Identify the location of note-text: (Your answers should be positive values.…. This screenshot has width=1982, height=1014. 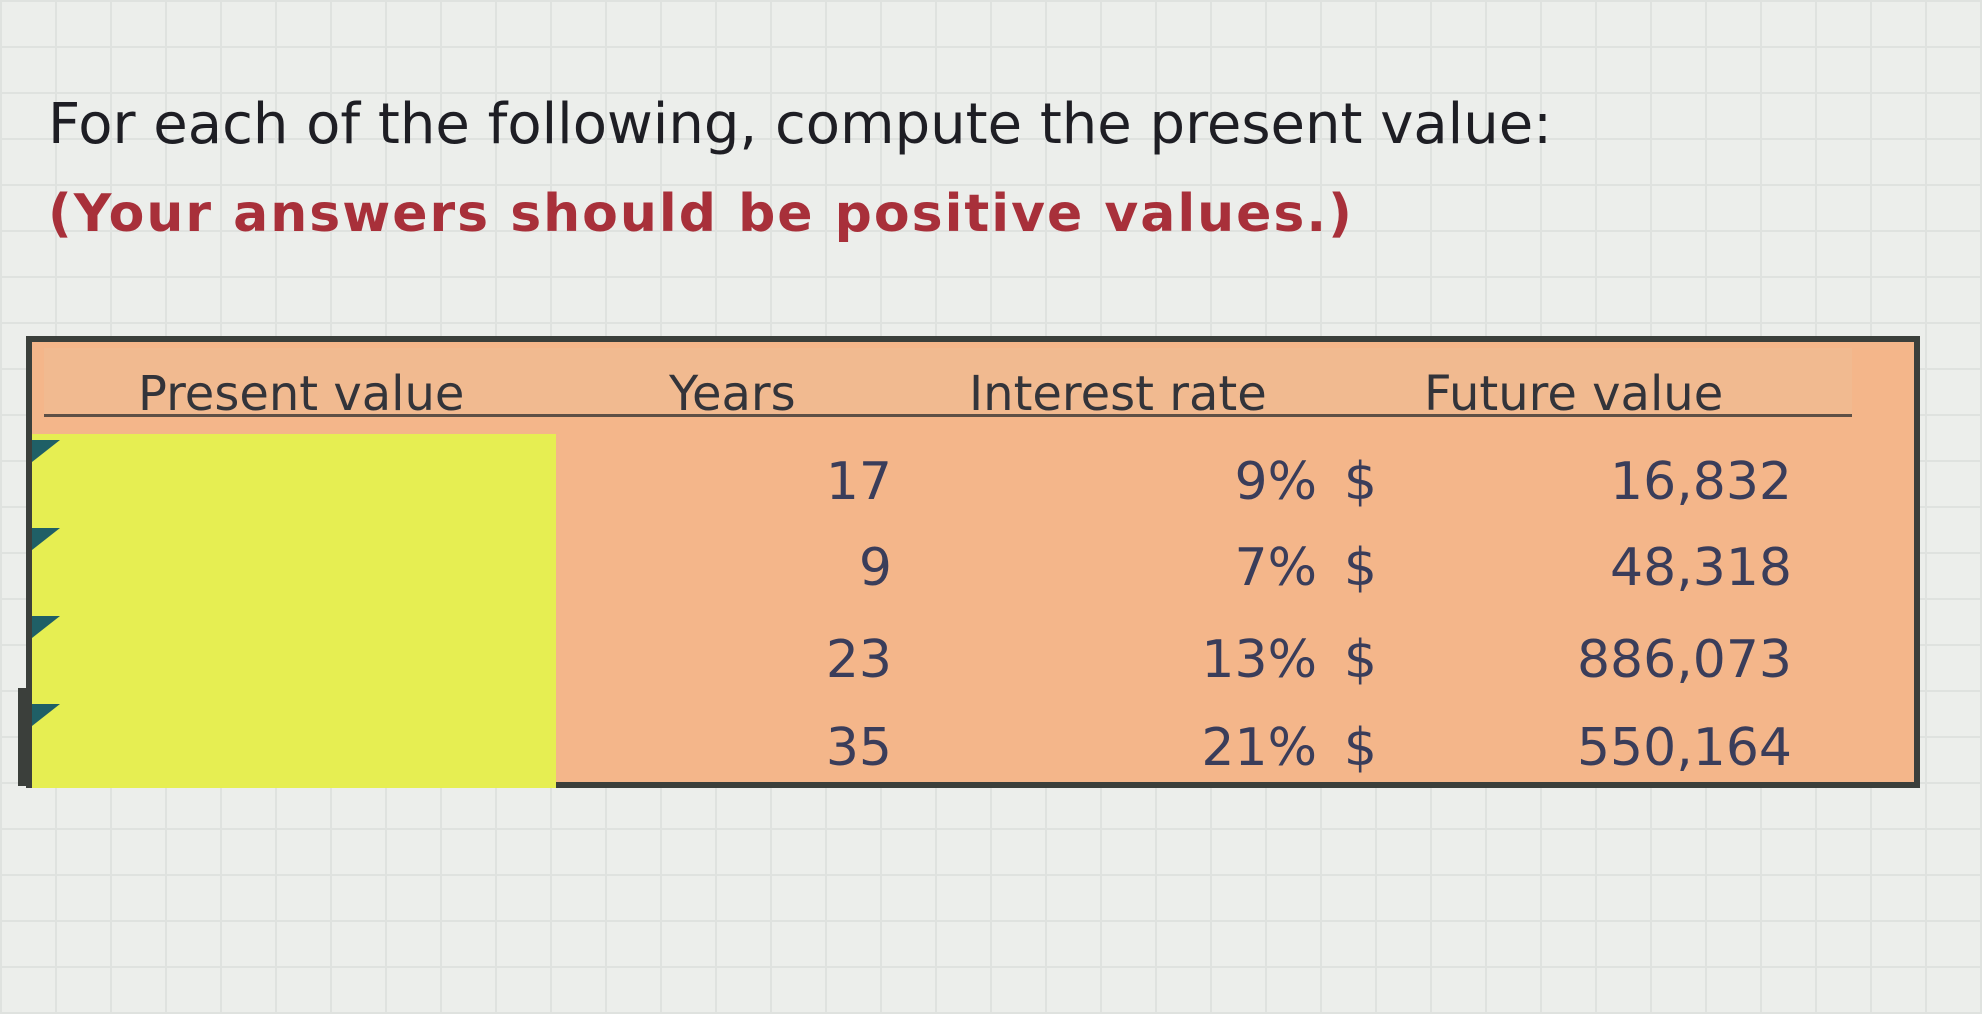
(701, 214).